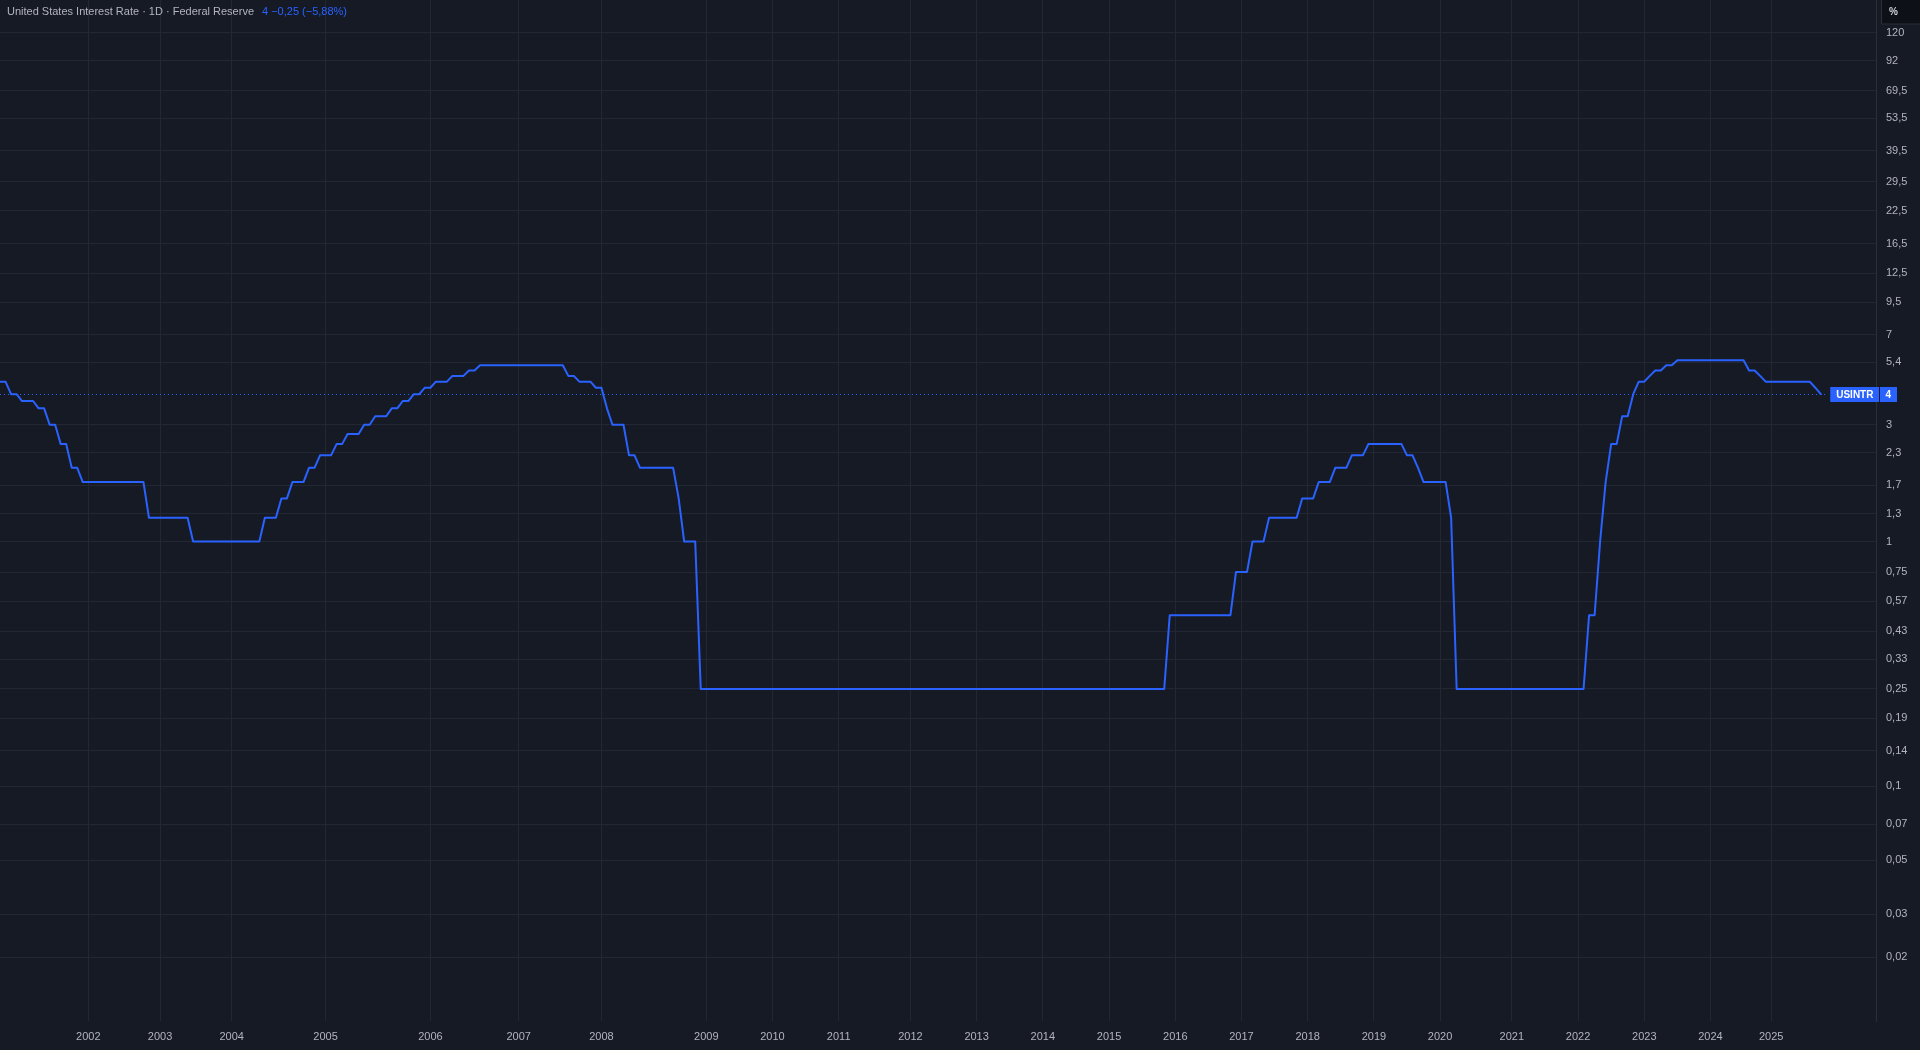  Describe the element at coordinates (88, 1035) in the screenshot. I see `x-tick-label: 2002` at that location.